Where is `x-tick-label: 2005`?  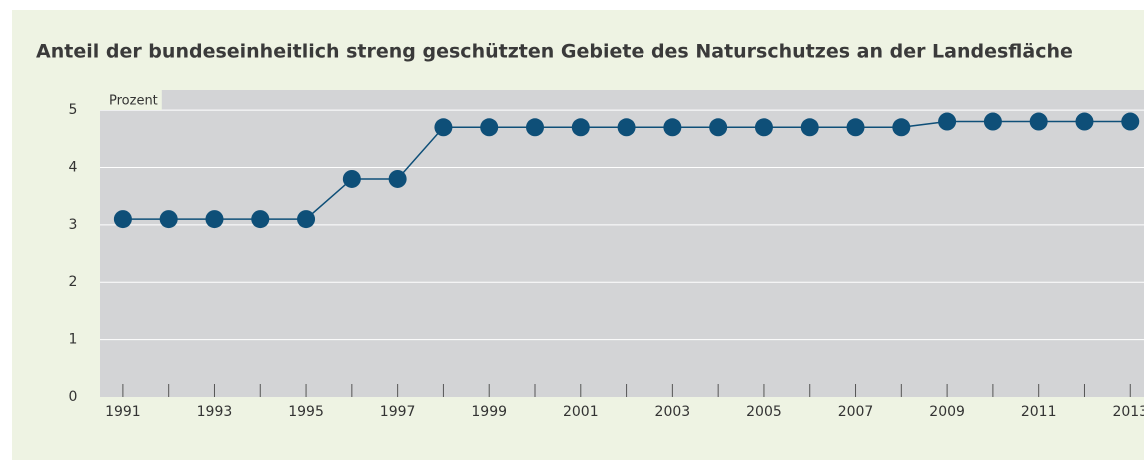 x-tick-label: 2005 is located at coordinates (764, 412).